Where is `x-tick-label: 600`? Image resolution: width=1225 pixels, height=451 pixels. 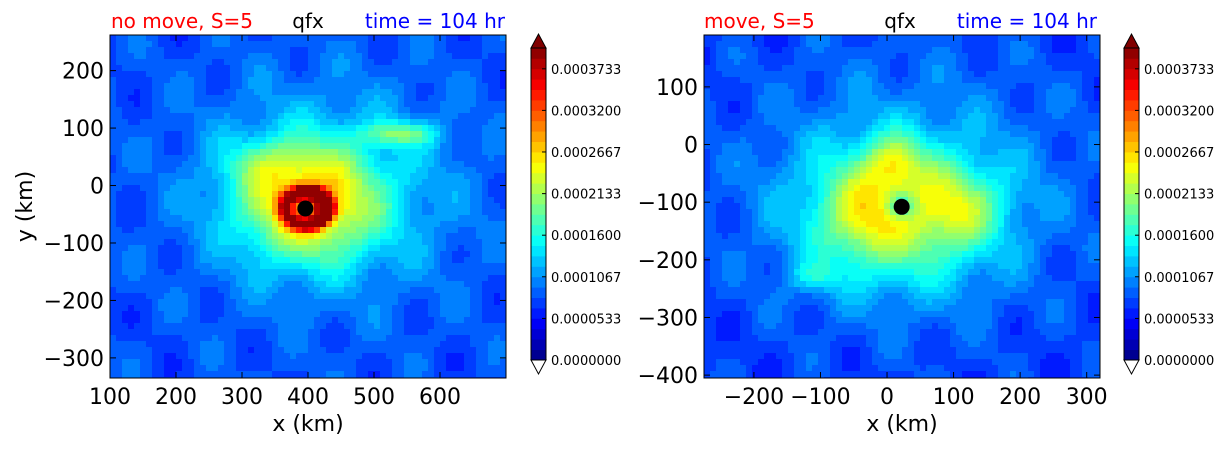
x-tick-label: 600 is located at coordinates (440, 397).